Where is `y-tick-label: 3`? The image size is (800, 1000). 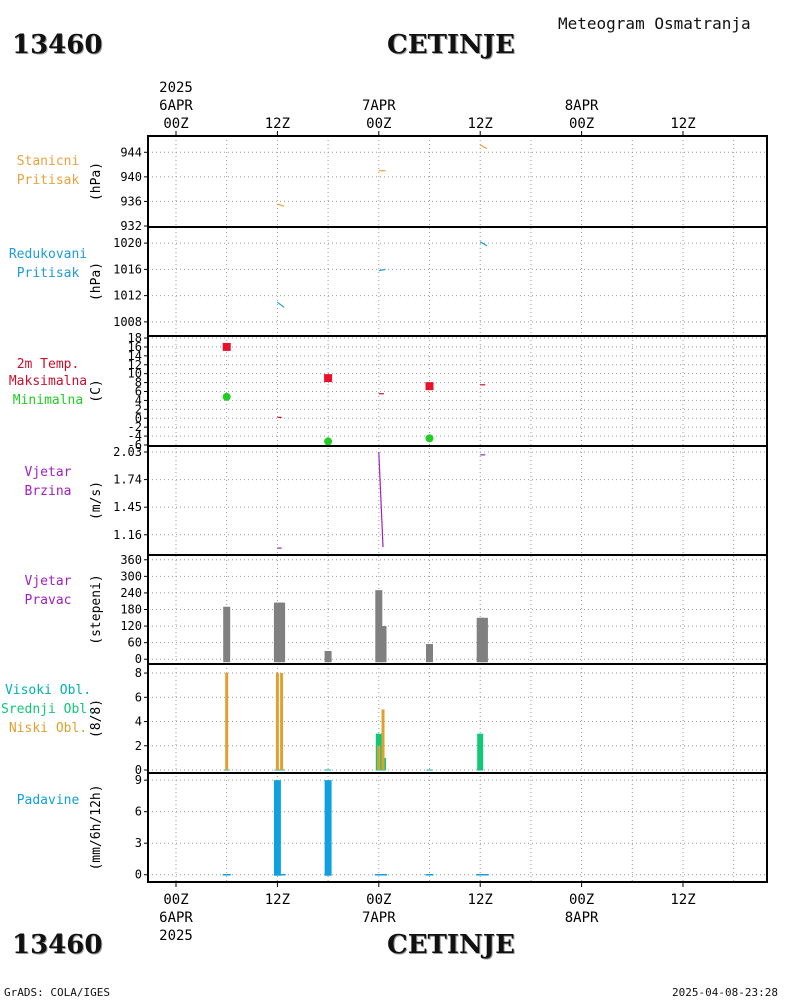 y-tick-label: 3 is located at coordinates (138, 843).